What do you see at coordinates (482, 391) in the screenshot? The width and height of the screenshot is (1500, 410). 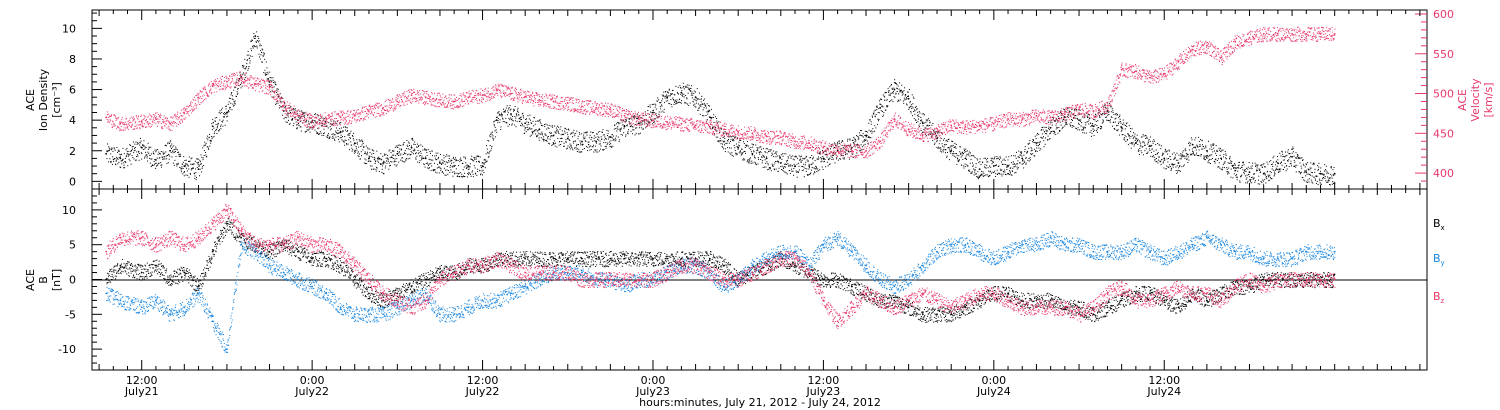 I see `x-tick-day-2: July22` at bounding box center [482, 391].